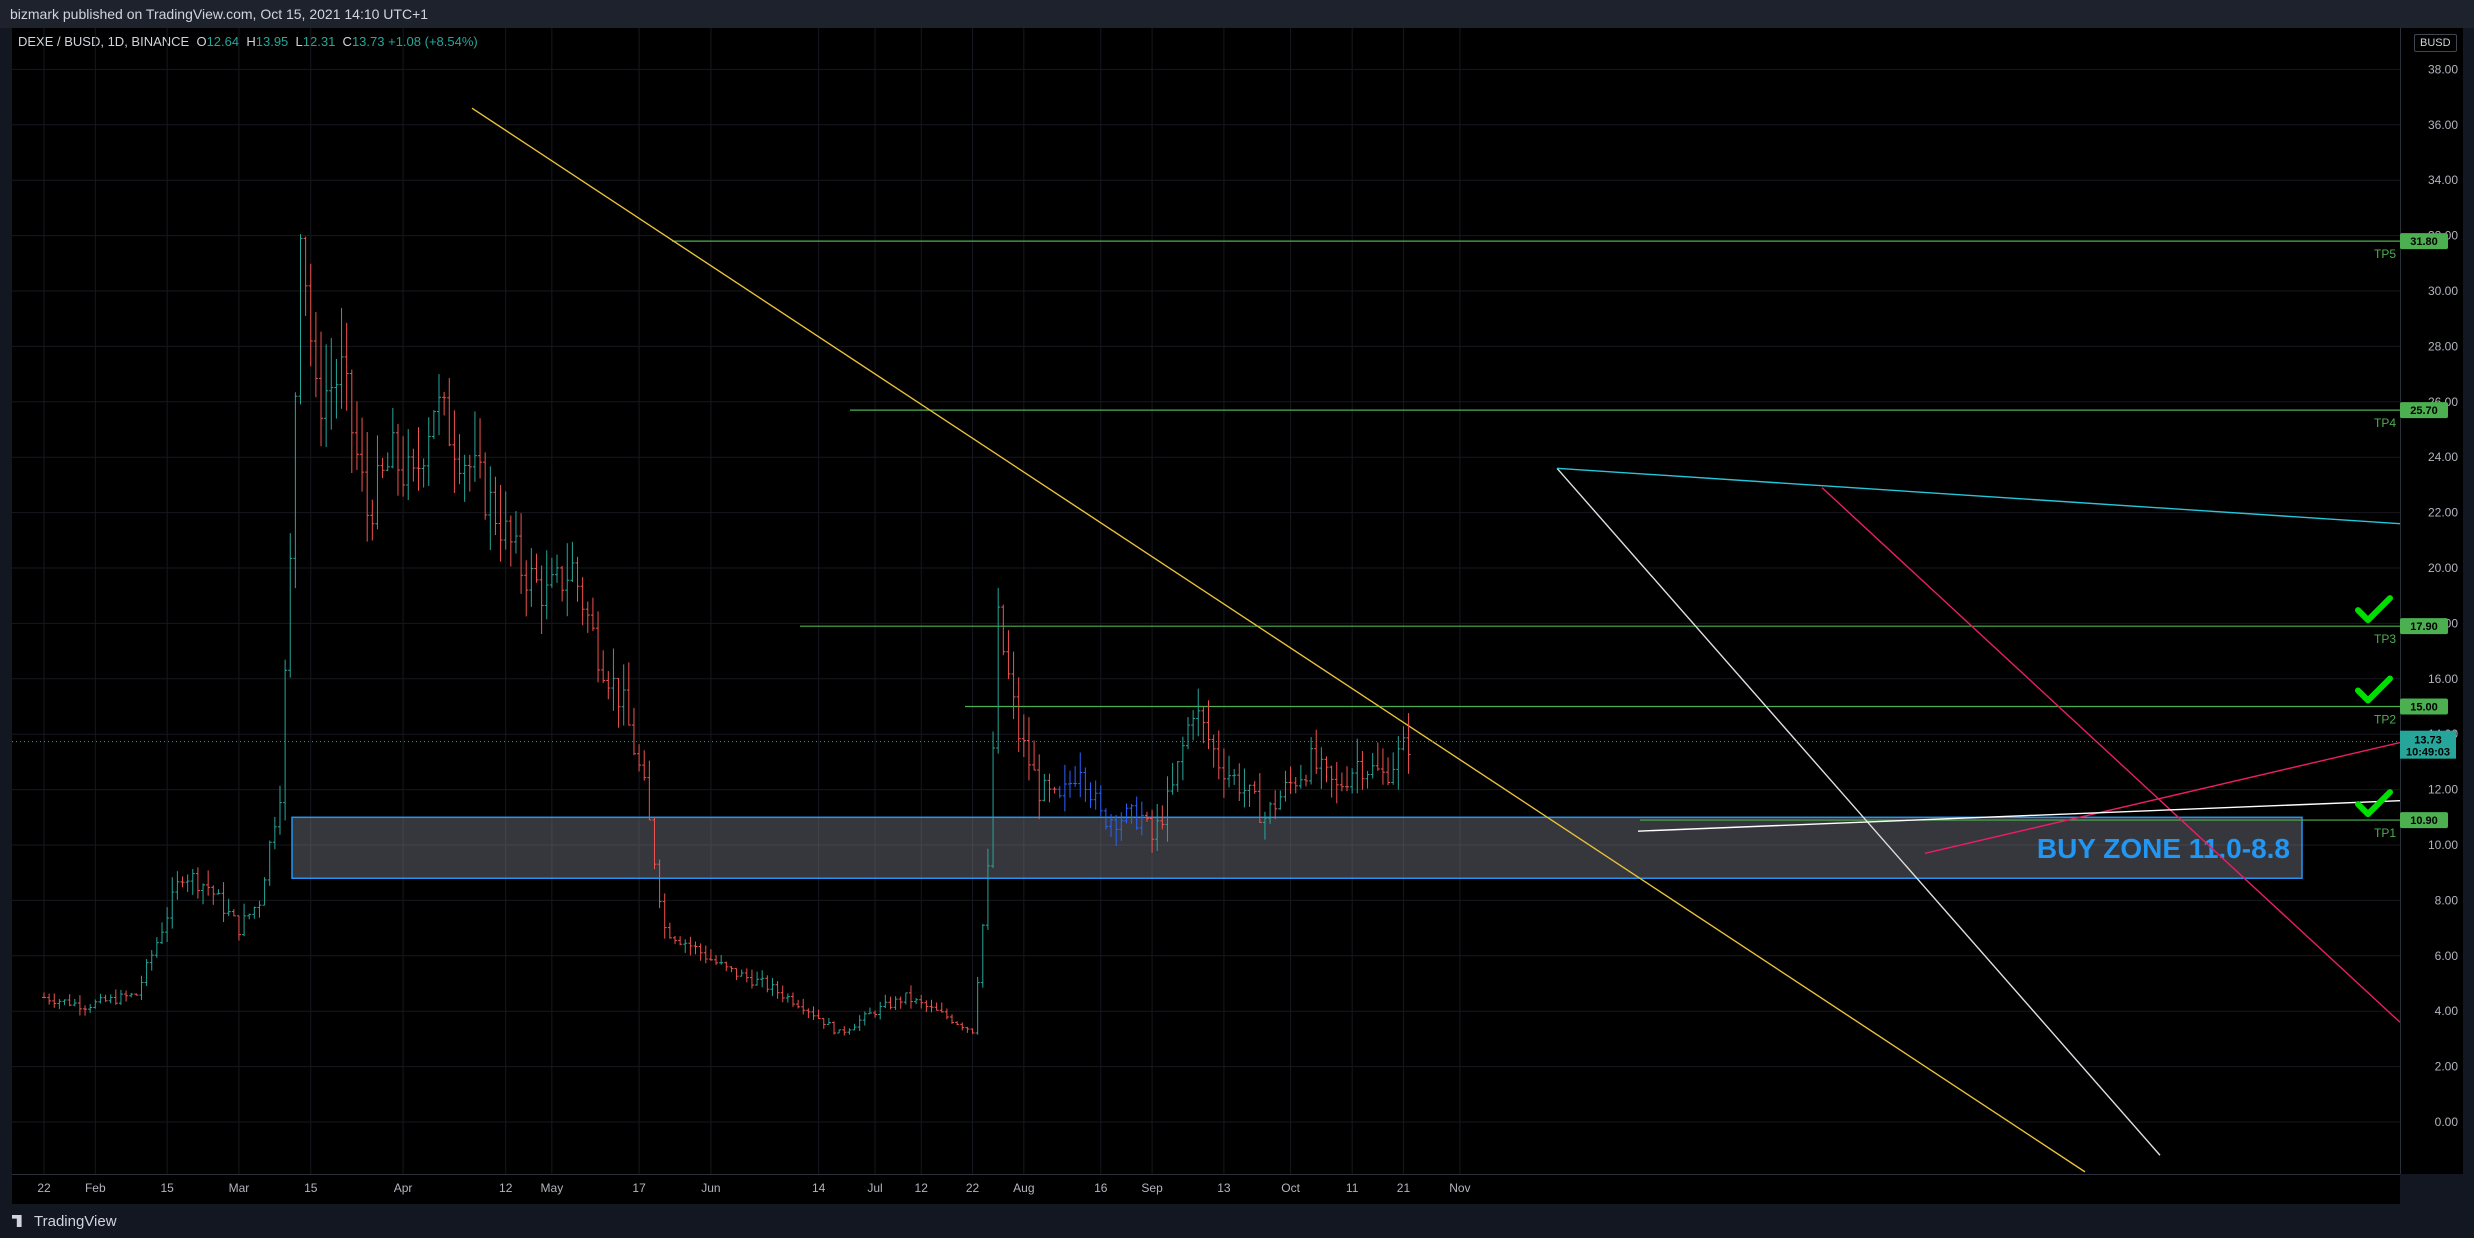 This screenshot has width=2474, height=1238. What do you see at coordinates (2385, 254) in the screenshot?
I see `tp-label-tp5: TP5` at bounding box center [2385, 254].